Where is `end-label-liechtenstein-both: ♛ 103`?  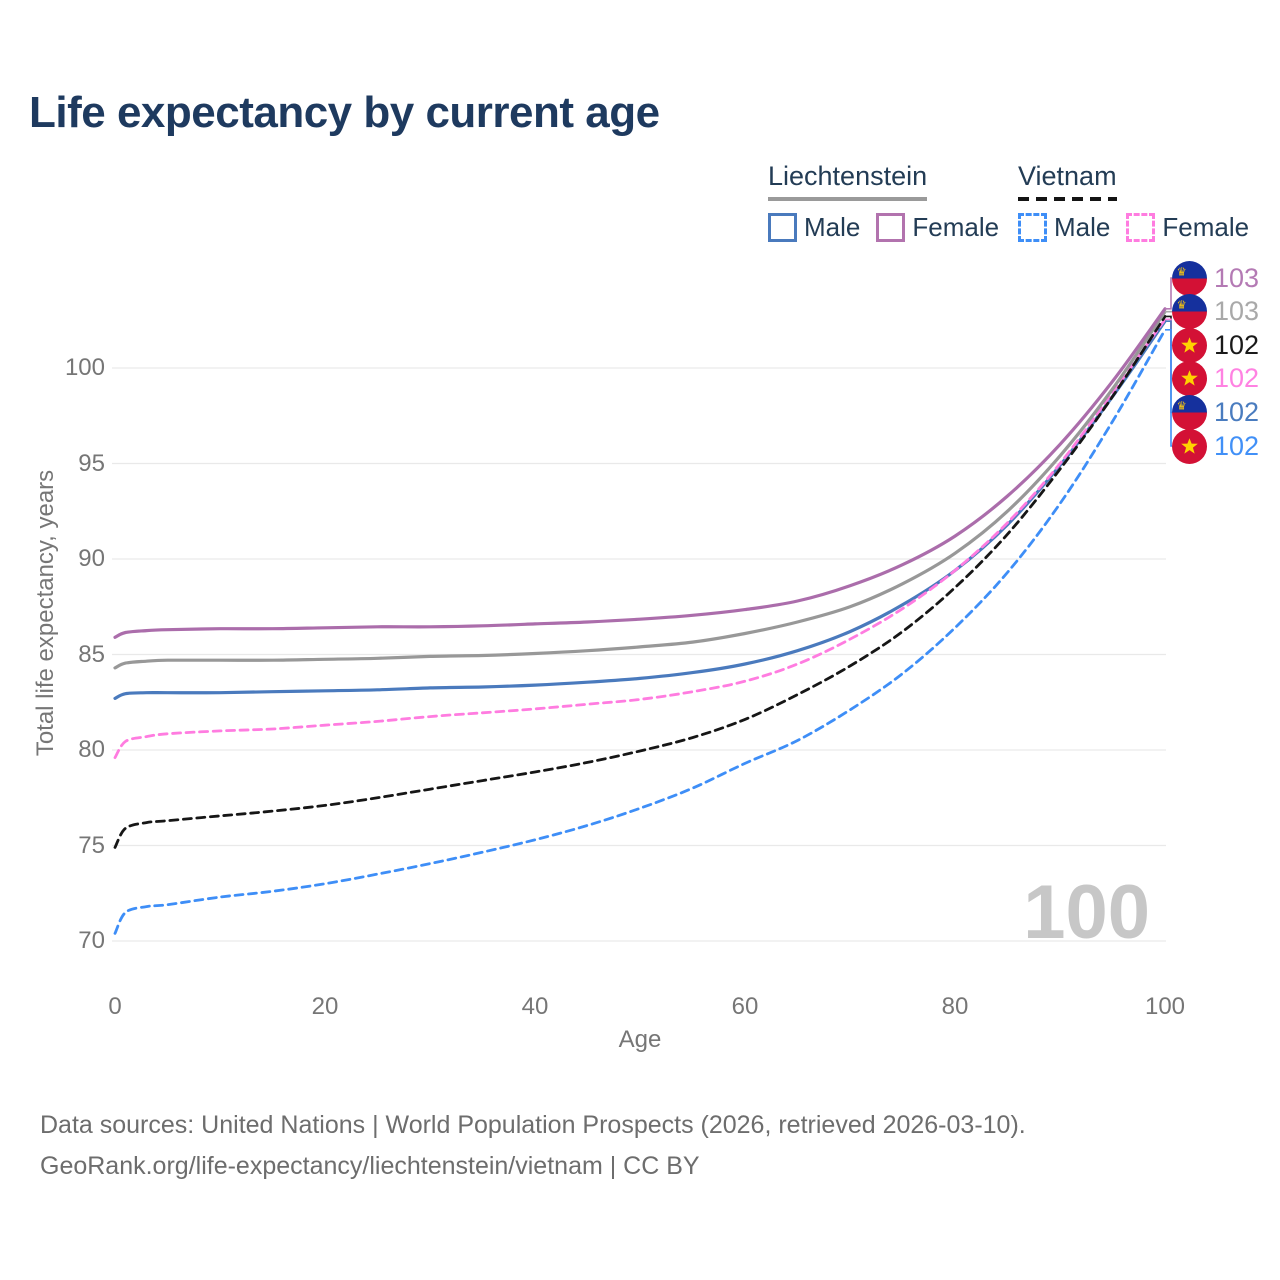 end-label-liechtenstein-both: ♛ 103 is located at coordinates (1216, 312).